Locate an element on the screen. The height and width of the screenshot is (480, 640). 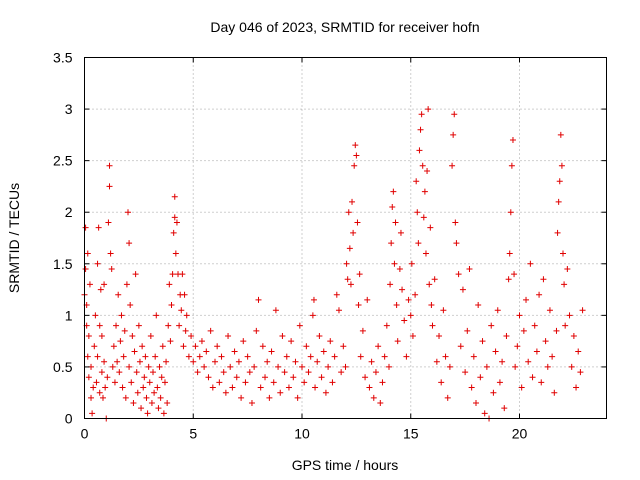
y-tick-label: 3.5 is located at coordinates (63, 58).